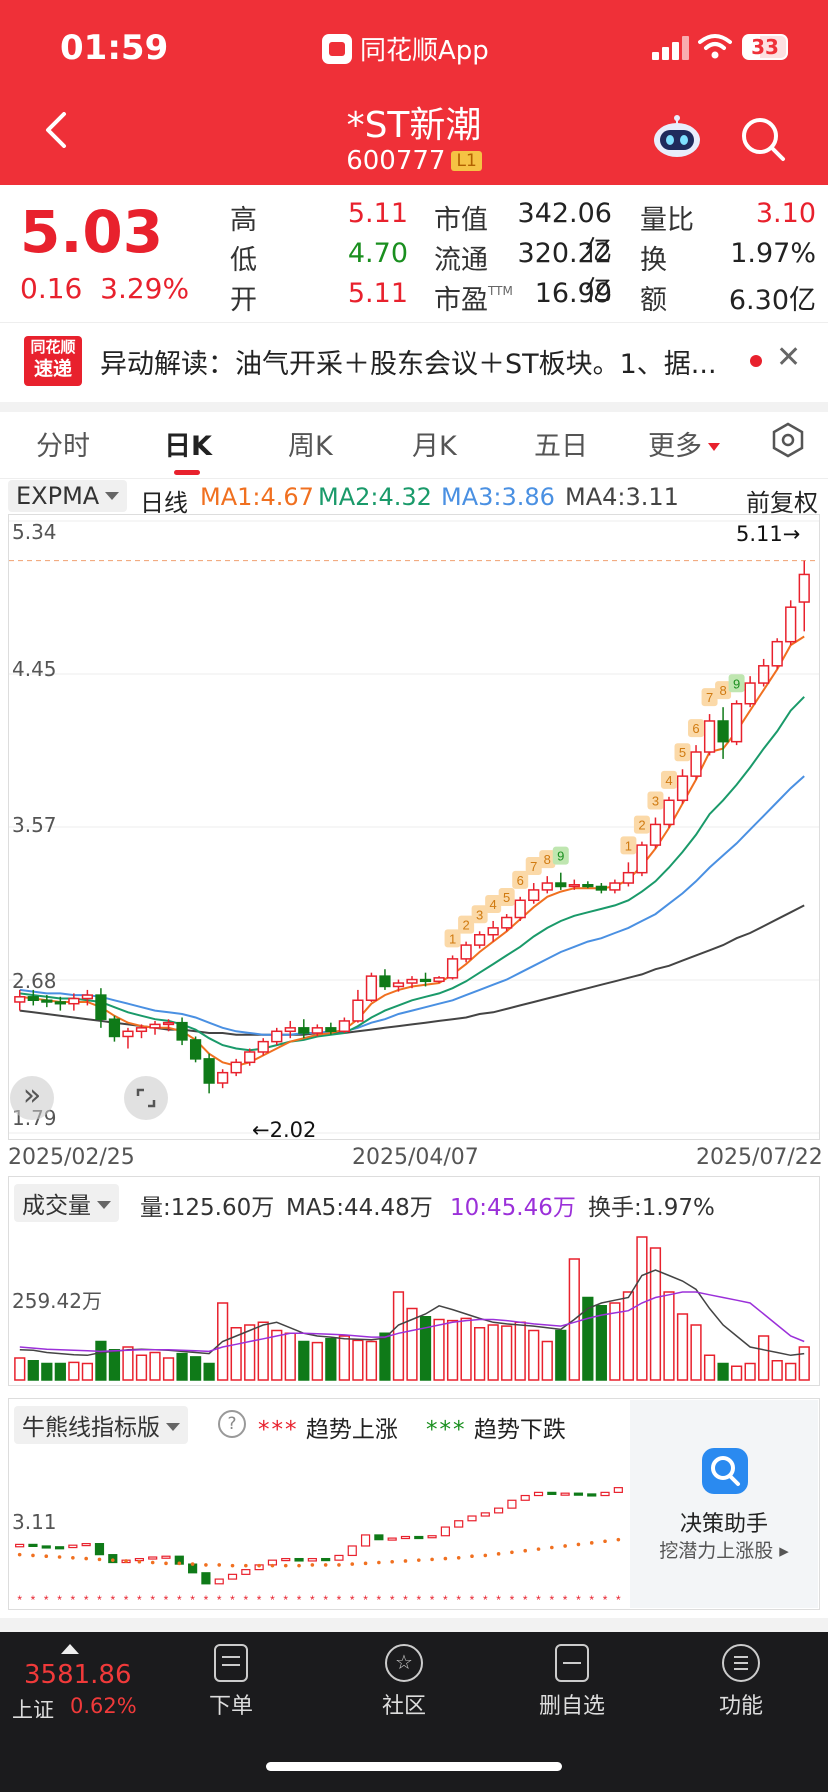 The image size is (828, 1792). What do you see at coordinates (188, 446) in the screenshot?
I see `tab-daily: 日K` at bounding box center [188, 446].